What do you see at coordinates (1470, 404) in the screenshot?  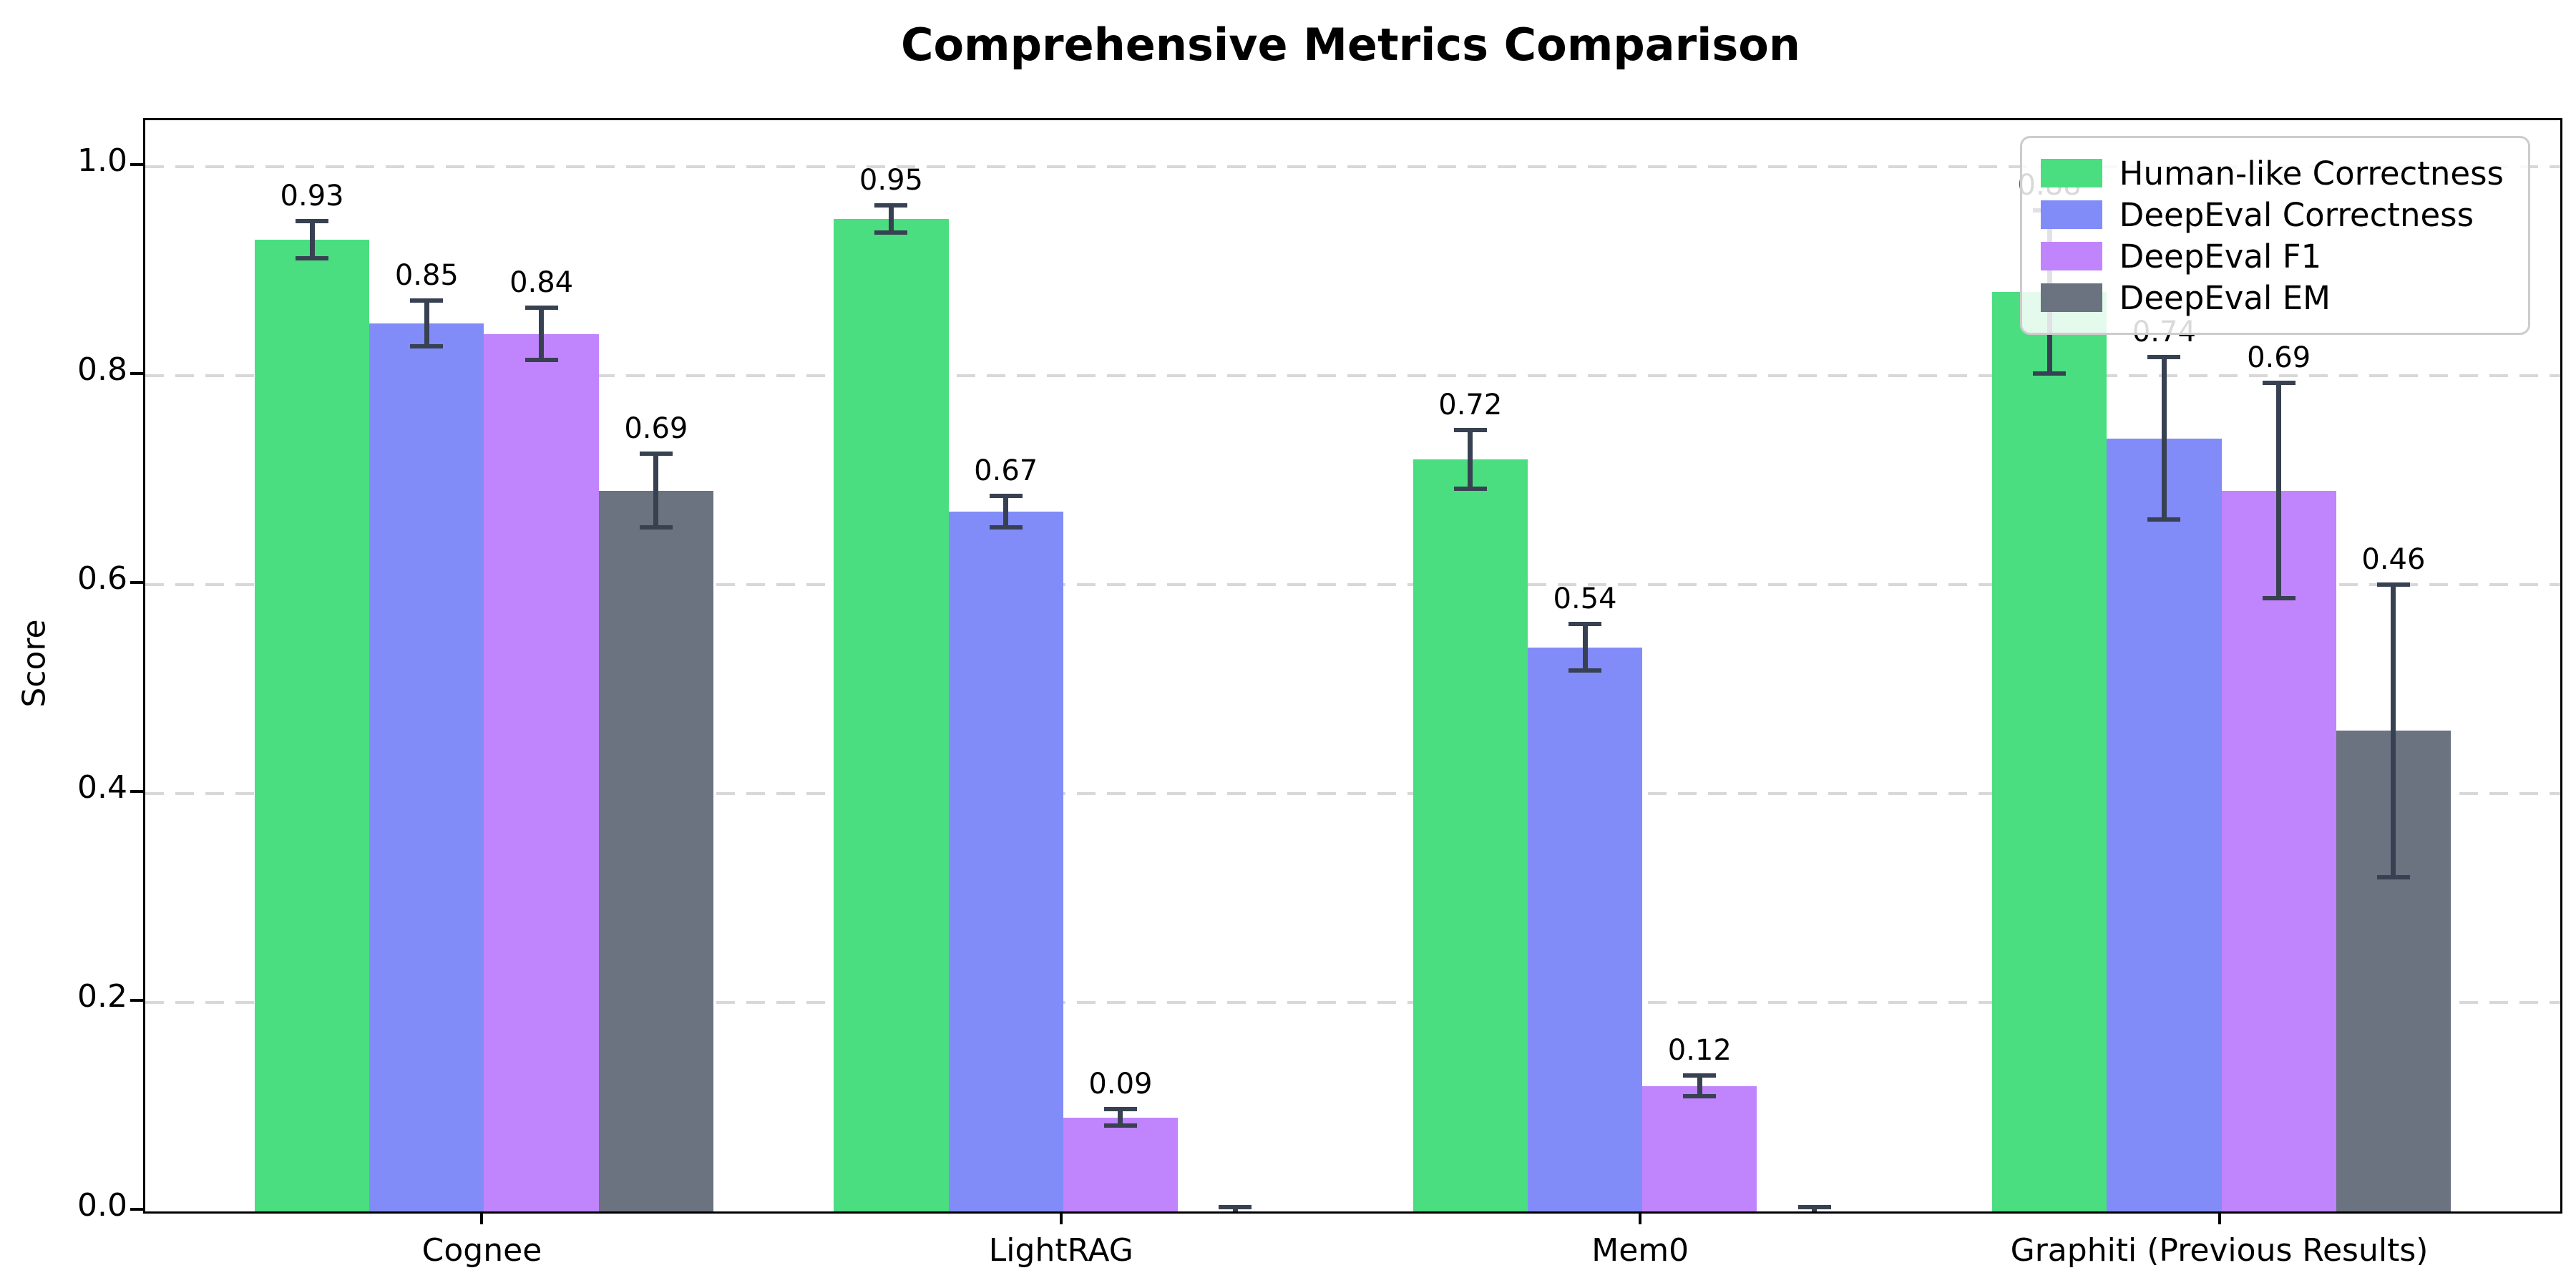 I see `value-label: 0.72` at bounding box center [1470, 404].